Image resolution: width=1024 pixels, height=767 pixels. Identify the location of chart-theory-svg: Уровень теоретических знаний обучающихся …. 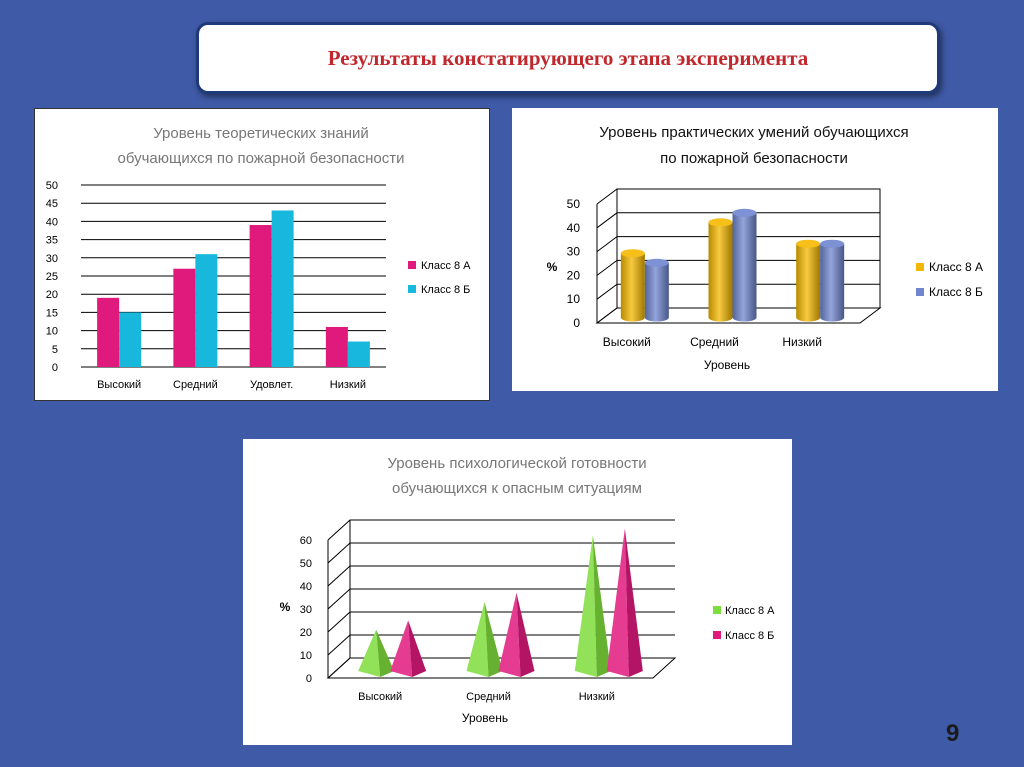
(258, 258).